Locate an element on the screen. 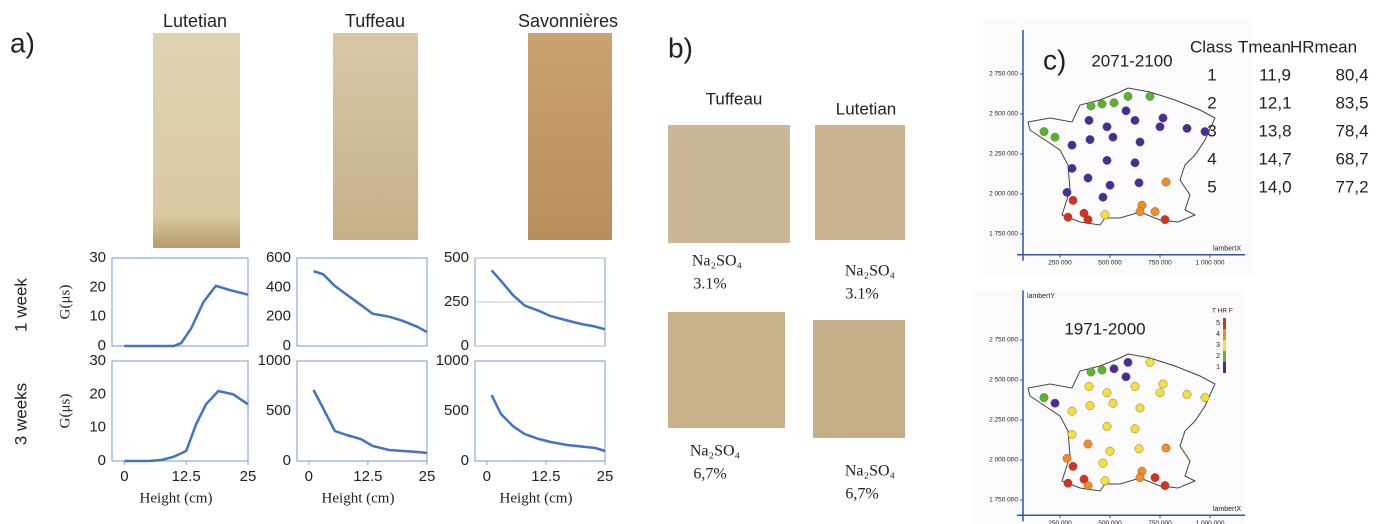 The height and width of the screenshot is (524, 1387). table-cell: 3 is located at coordinates (1211, 130).